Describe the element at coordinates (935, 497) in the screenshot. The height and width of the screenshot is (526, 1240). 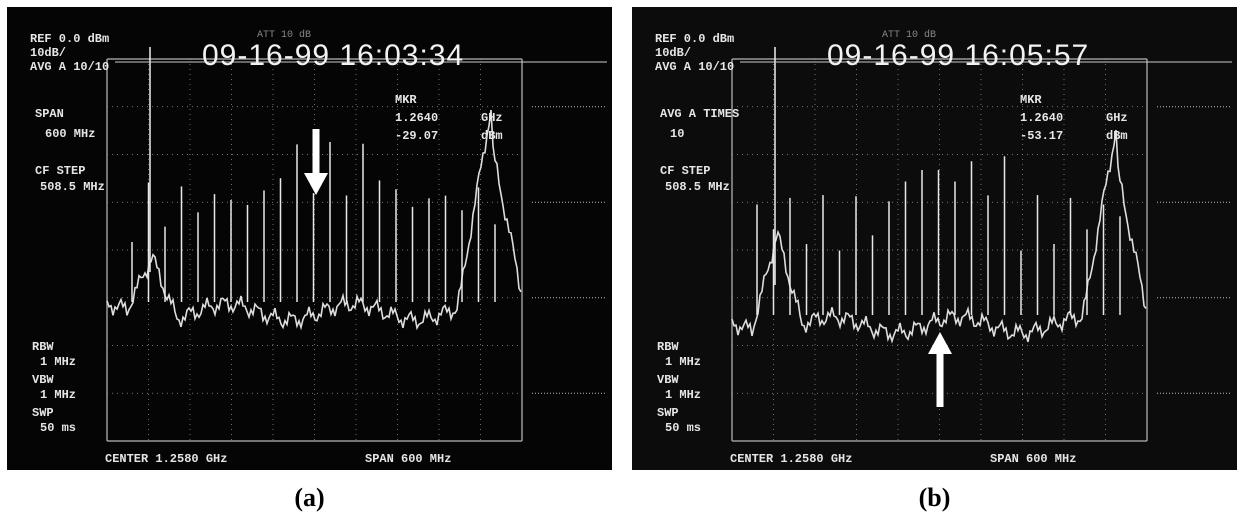
I see `caption: (b)` at that location.